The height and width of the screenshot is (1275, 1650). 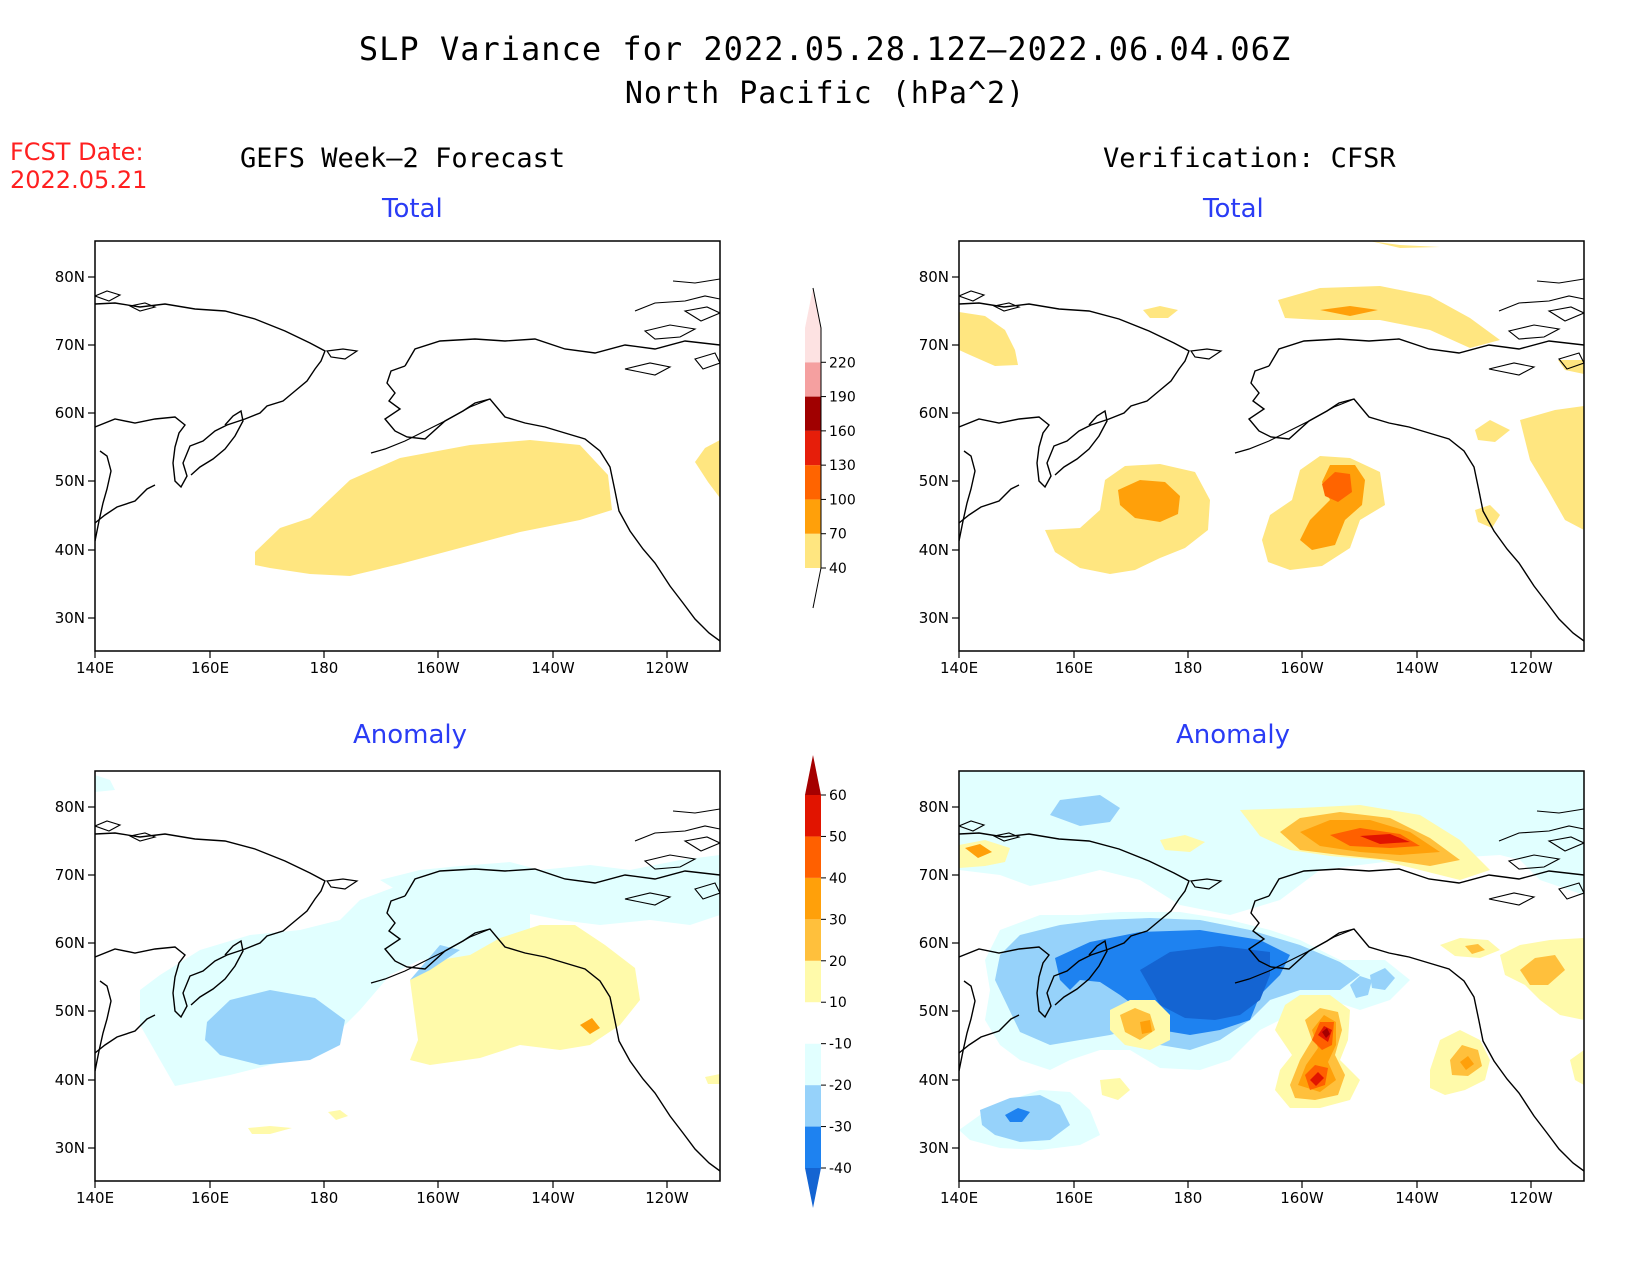 I want to click on forecast-anomaly-lat-label: 60N, so click(x=70, y=943).